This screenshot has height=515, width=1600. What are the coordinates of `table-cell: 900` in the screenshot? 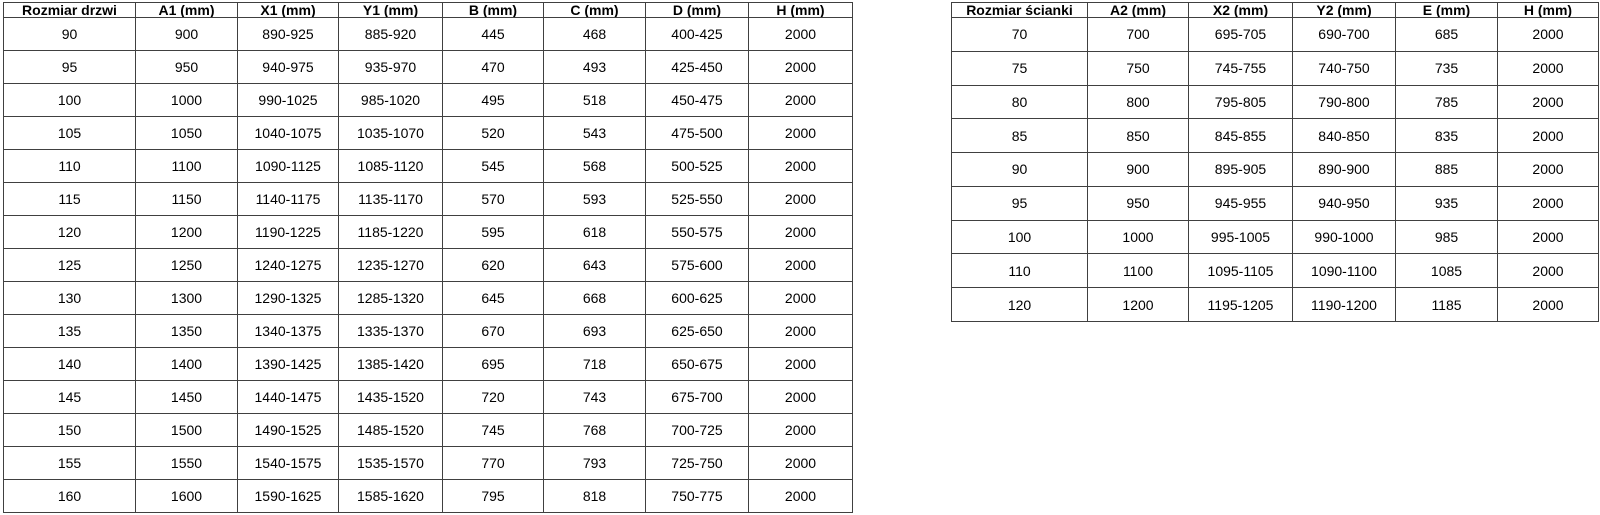 It's located at (186, 34).